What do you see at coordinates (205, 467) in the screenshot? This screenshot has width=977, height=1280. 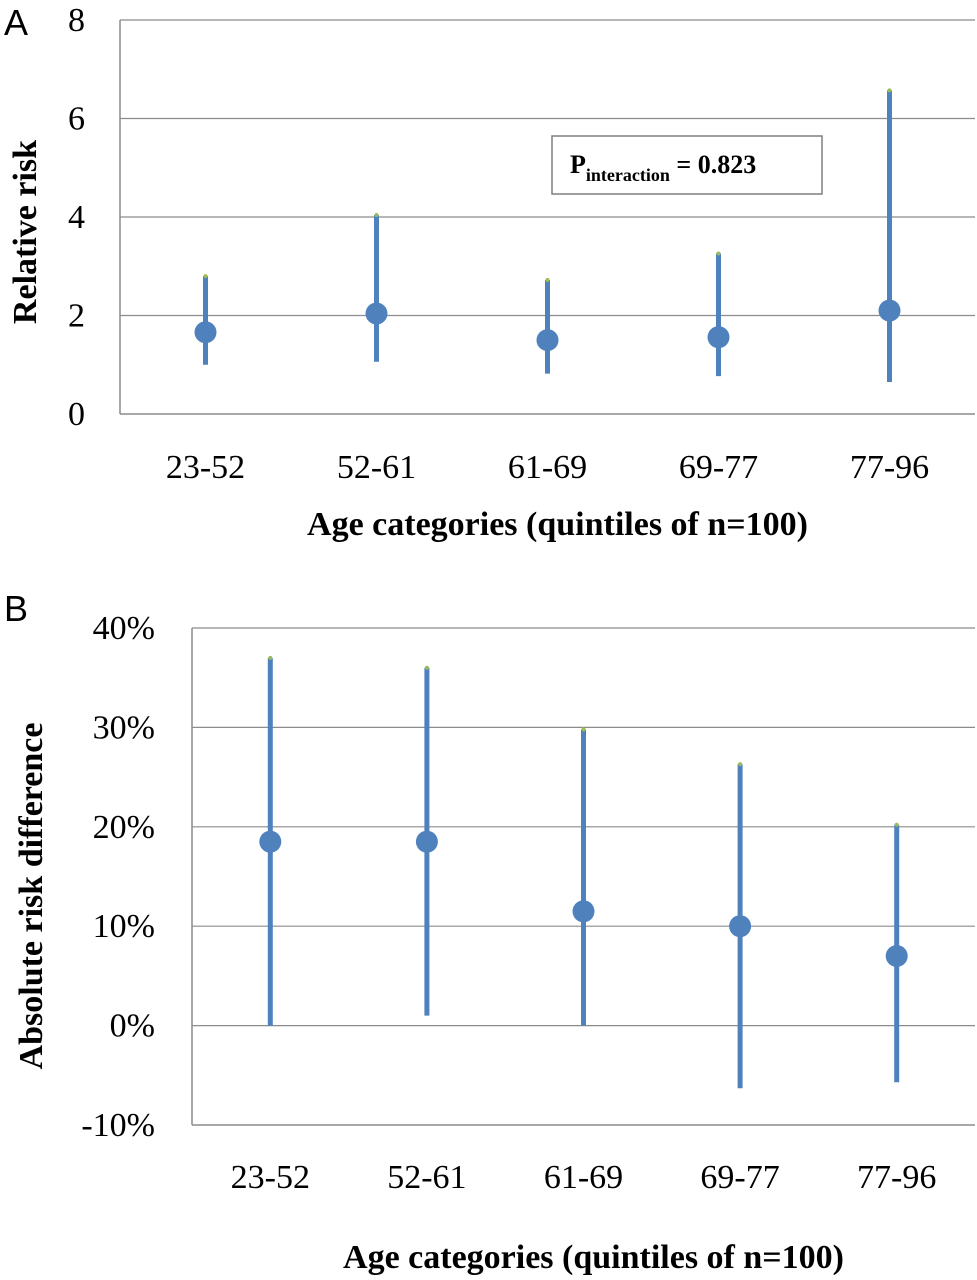 I see `x-tick-label-a-0: 23-52` at bounding box center [205, 467].